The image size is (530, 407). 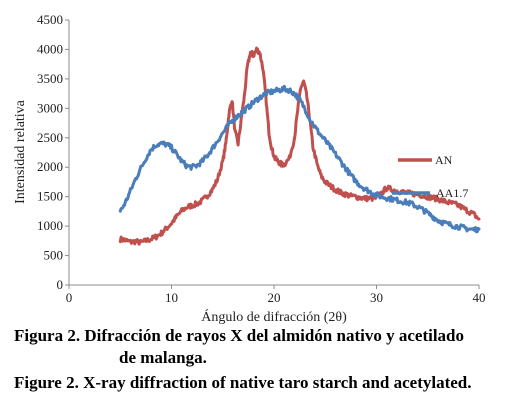 What do you see at coordinates (50, 225) in the screenshot?
I see `y-tick-label: 1000` at bounding box center [50, 225].